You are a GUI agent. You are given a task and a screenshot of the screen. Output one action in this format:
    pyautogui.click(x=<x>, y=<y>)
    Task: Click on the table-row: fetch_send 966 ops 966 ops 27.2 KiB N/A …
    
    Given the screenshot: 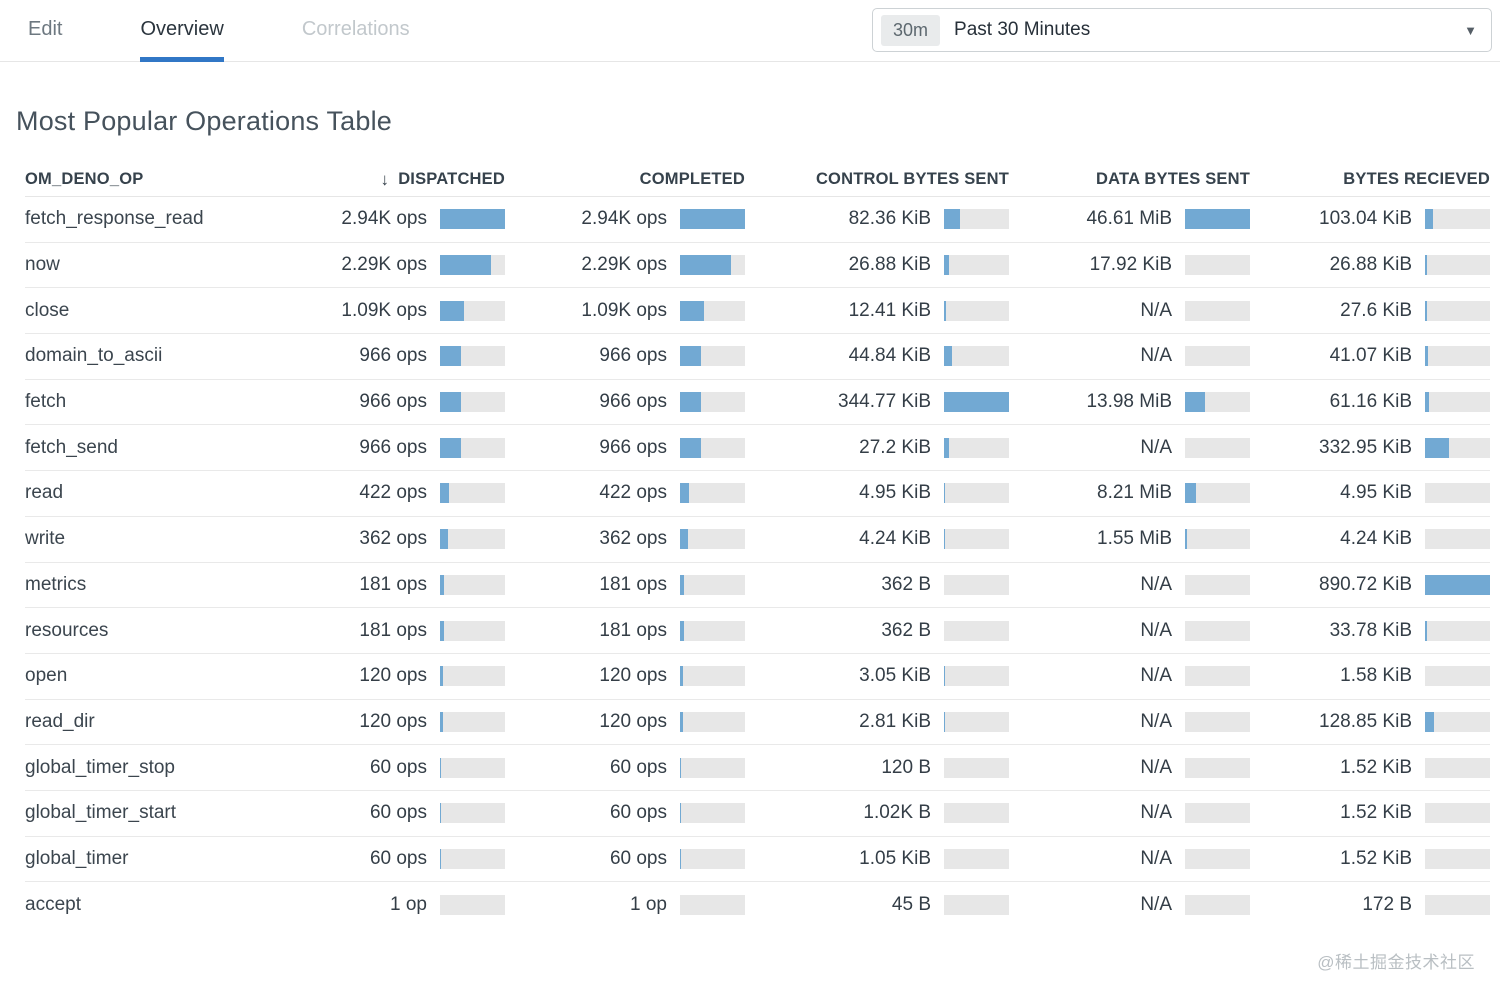 What is the action you would take?
    pyautogui.click(x=757, y=448)
    